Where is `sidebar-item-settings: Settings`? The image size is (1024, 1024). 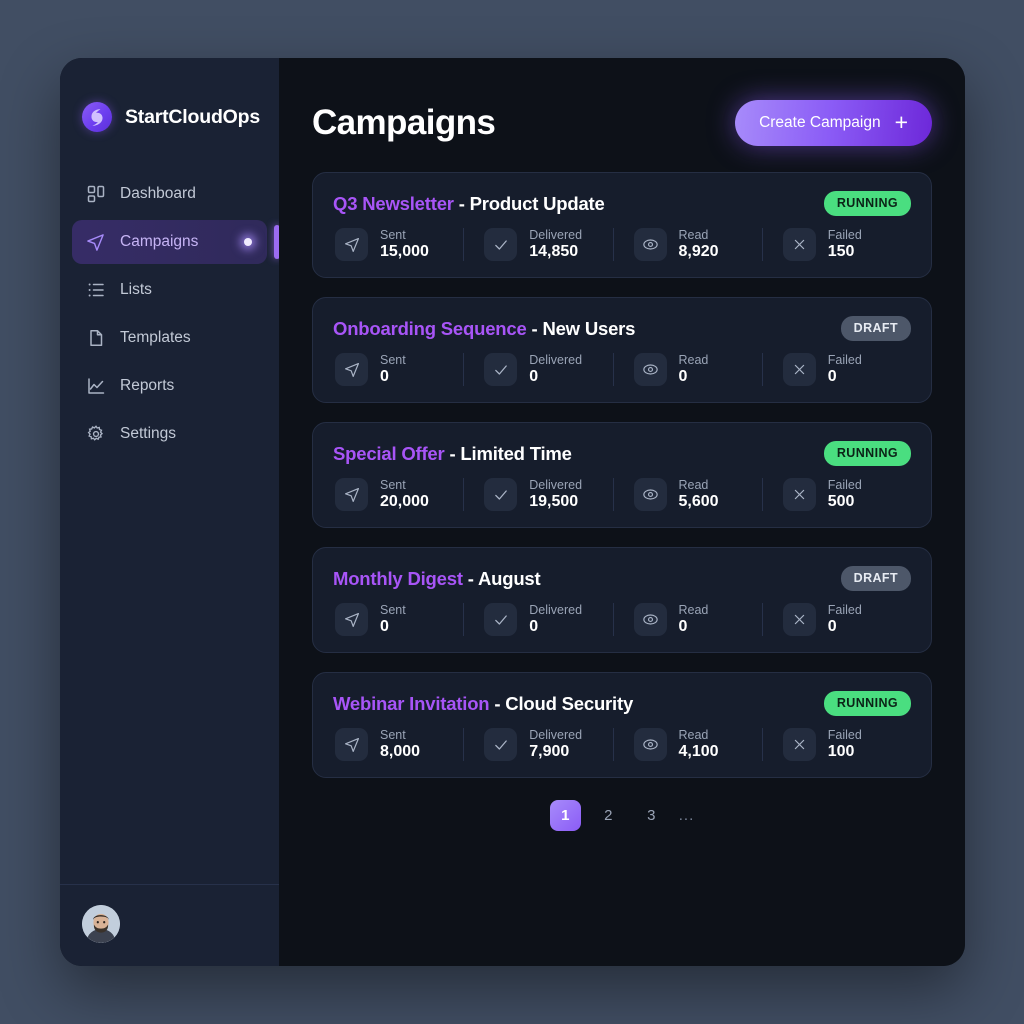
sidebar-item-settings: Settings is located at coordinates (169, 434).